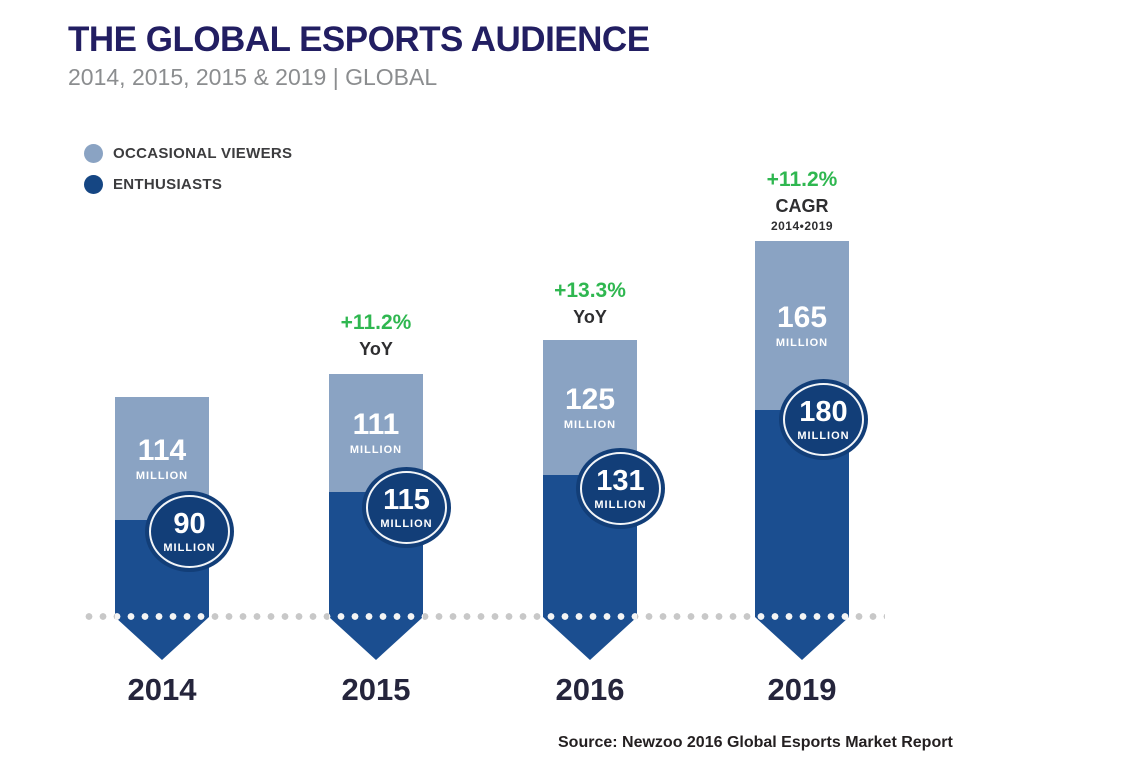 The height and width of the screenshot is (768, 1140). I want to click on occasional-value: 165, so click(802, 317).